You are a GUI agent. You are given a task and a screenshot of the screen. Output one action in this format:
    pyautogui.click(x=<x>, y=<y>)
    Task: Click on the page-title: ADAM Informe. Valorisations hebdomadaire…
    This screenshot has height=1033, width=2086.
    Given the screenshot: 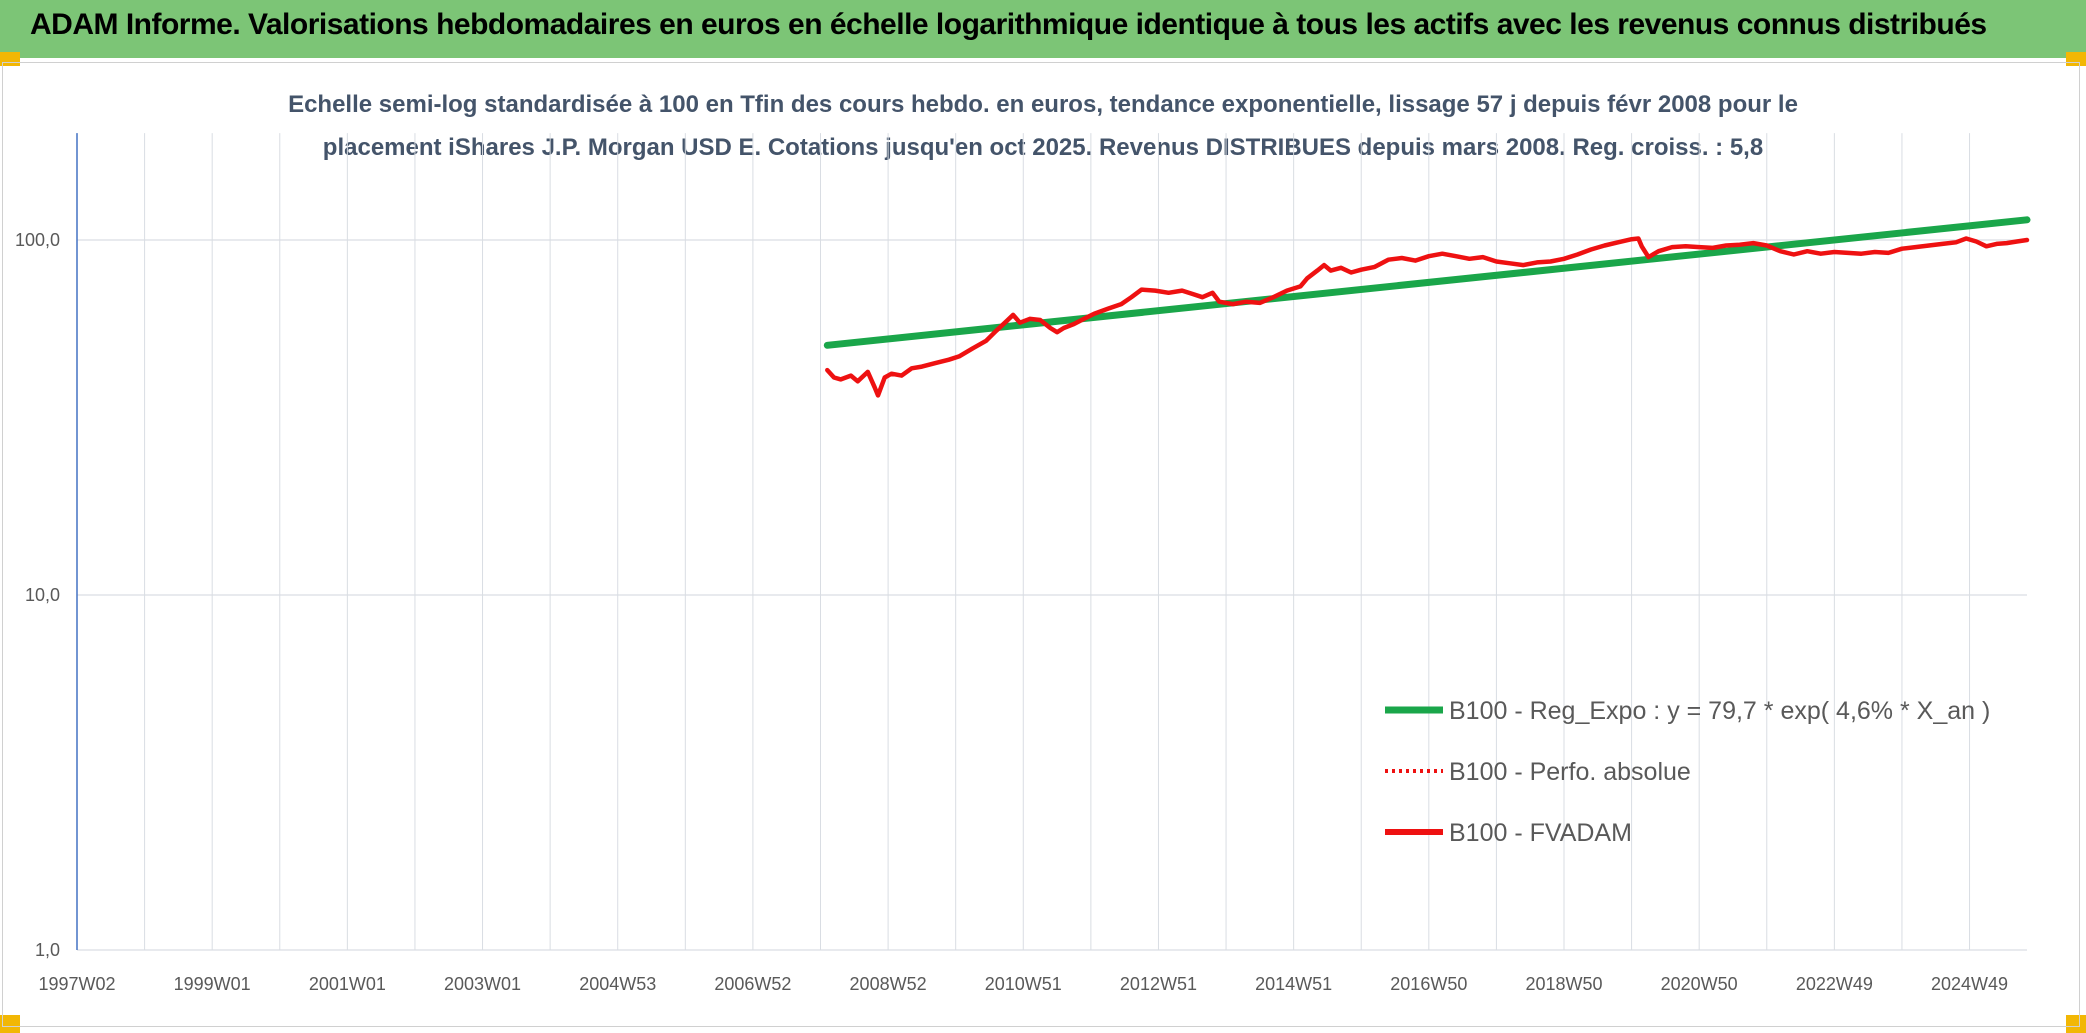 What is the action you would take?
    pyautogui.click(x=1008, y=24)
    